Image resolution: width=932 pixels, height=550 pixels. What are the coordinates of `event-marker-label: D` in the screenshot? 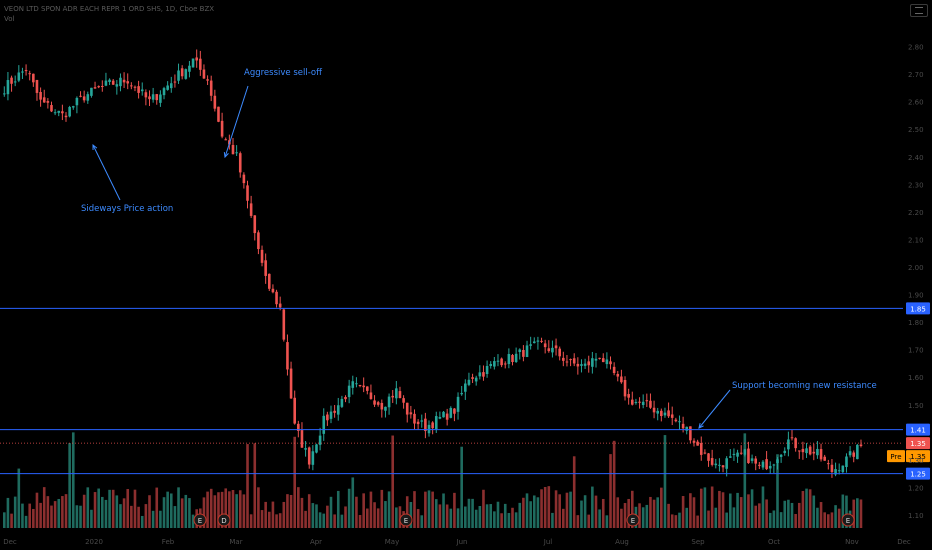 It's located at (223, 521).